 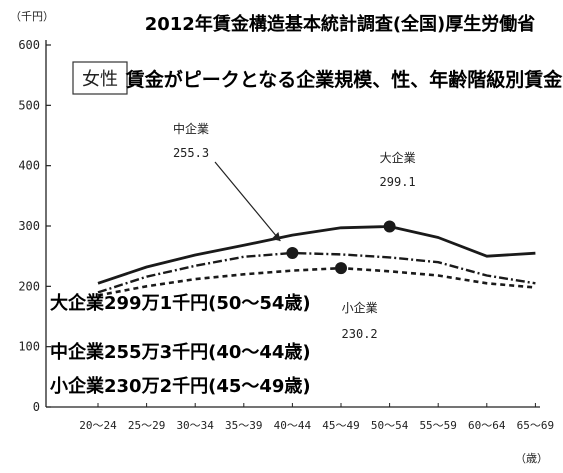 I want to click on y-tick-label: 100, so click(x=29, y=347).